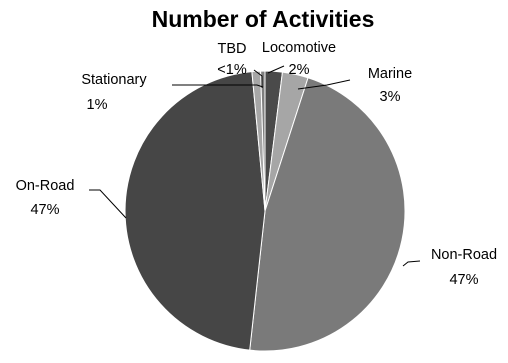 This screenshot has height=363, width=508. Describe the element at coordinates (390, 97) in the screenshot. I see `label-value-marine: 3%` at that location.